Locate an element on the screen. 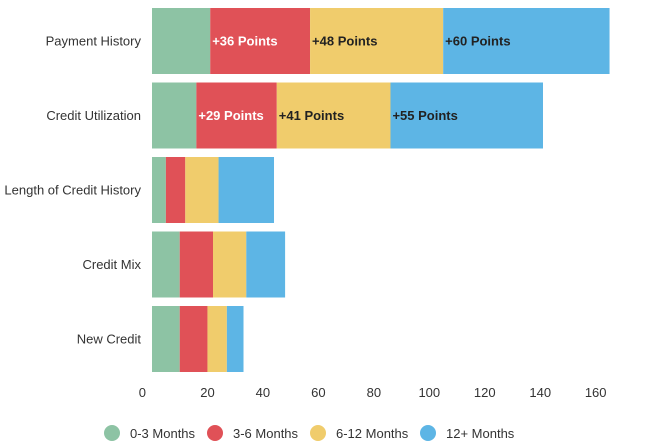 The image size is (664, 444). legend-marker-0-3-months is located at coordinates (112, 433).